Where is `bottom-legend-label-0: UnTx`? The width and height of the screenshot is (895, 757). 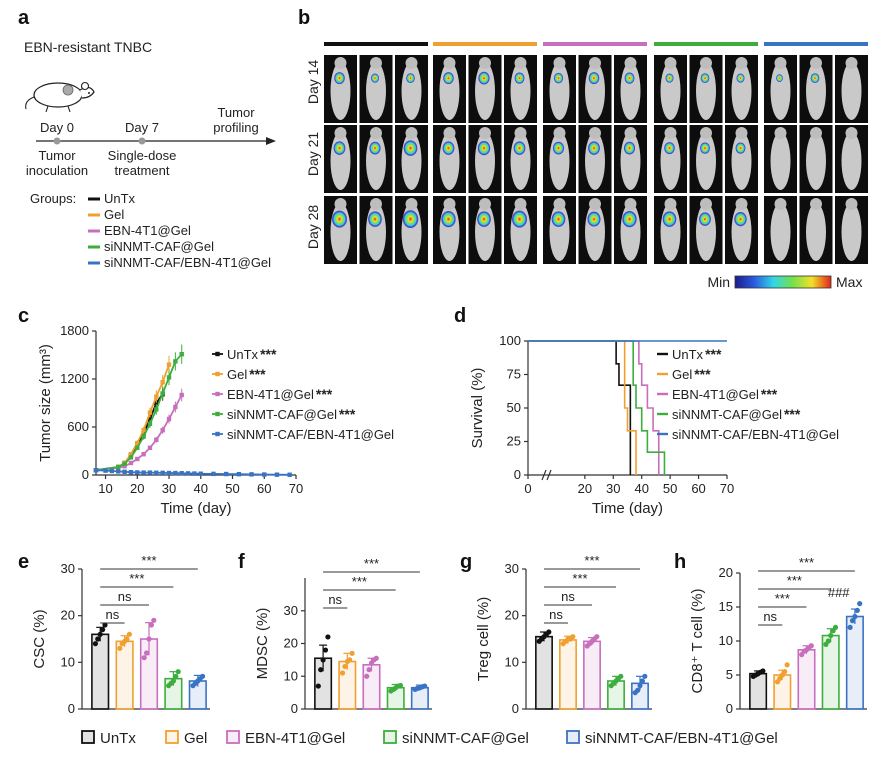 bottom-legend-label-0: UnTx is located at coordinates (118, 738).